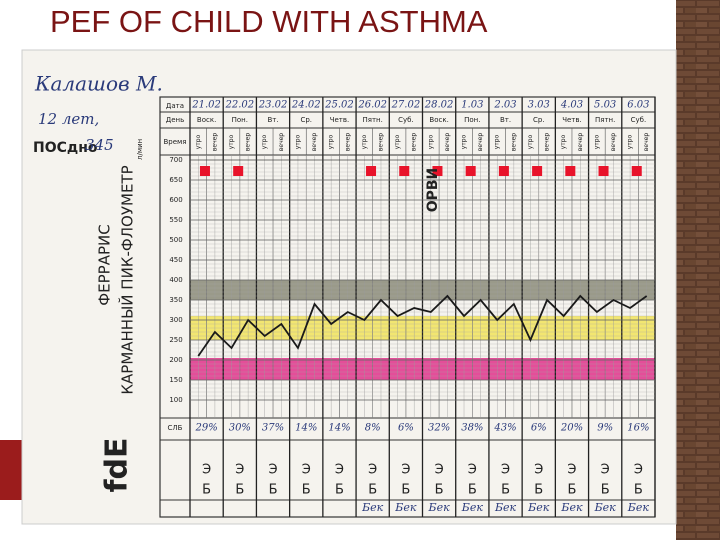  What do you see at coordinates (373, 428) in the screenshot?
I see `slb-value: 8%` at bounding box center [373, 428].